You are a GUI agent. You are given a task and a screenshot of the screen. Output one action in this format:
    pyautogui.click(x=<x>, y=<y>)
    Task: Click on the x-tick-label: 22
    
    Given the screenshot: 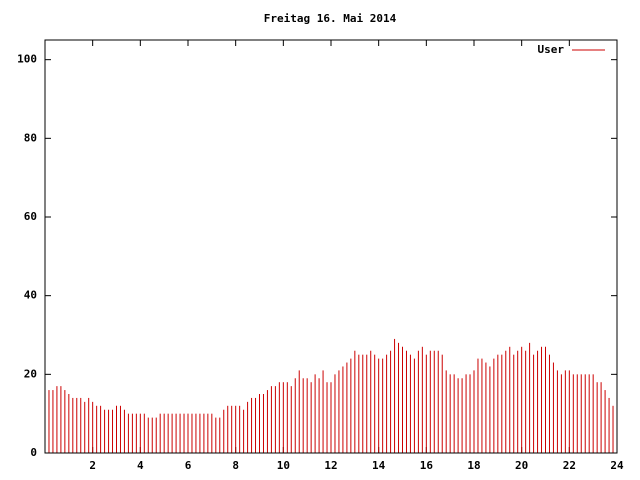 What is the action you would take?
    pyautogui.click(x=569, y=465)
    